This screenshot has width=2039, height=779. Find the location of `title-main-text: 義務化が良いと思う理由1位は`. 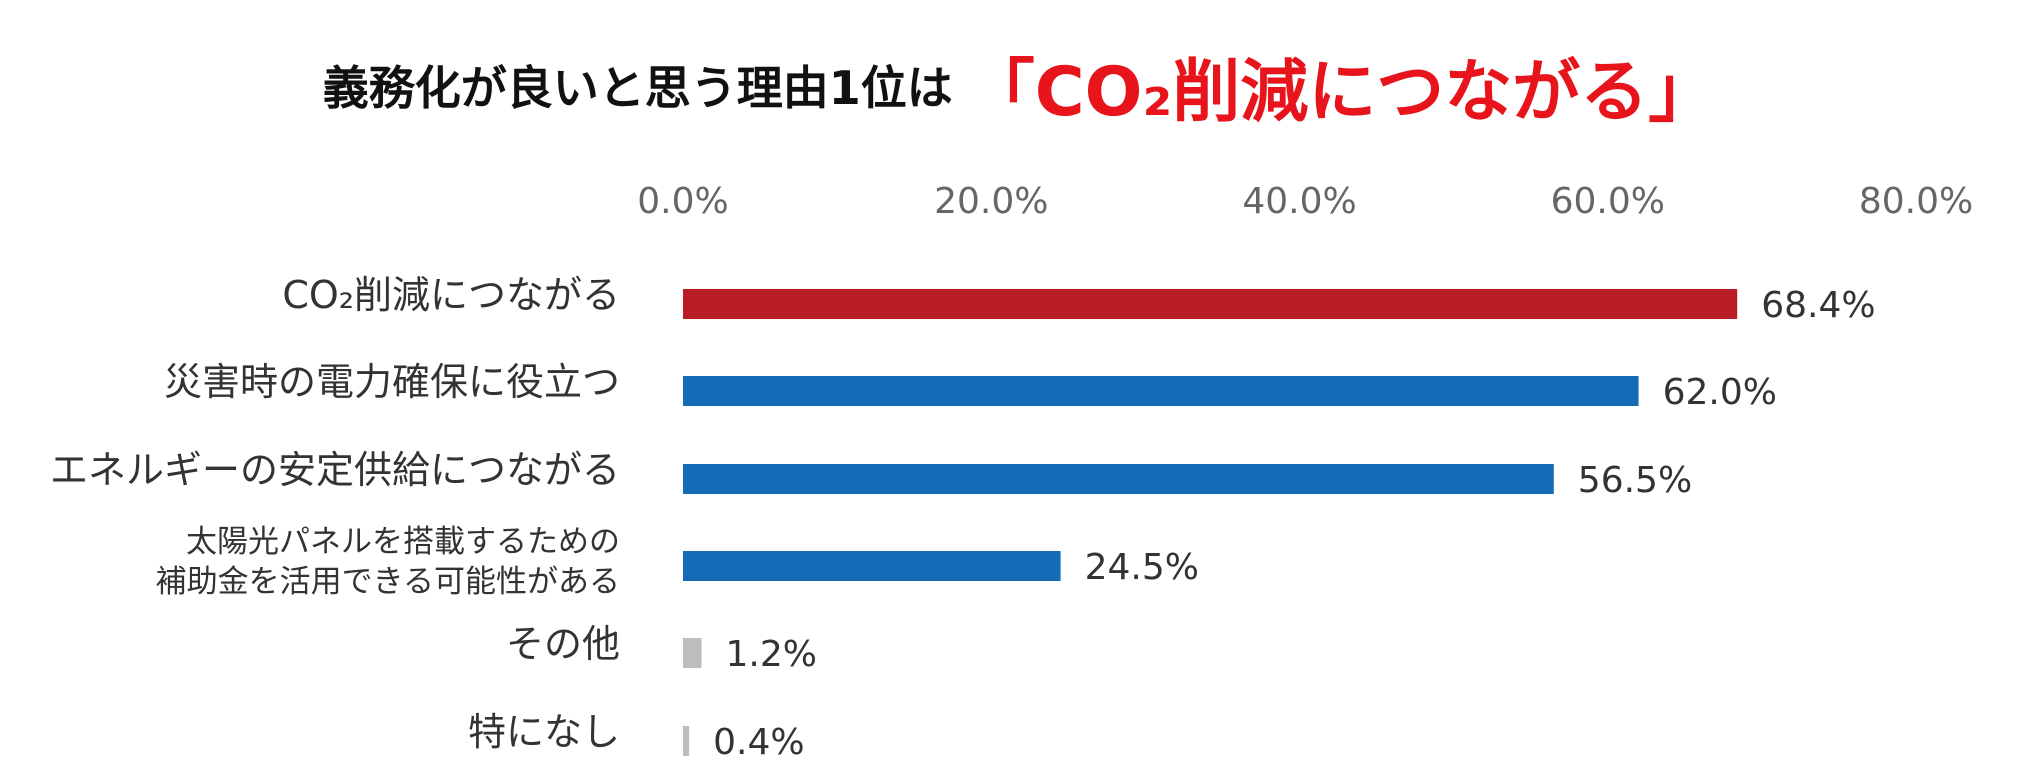

title-main-text: 義務化が良いと思う理由1位は is located at coordinates (637, 88).